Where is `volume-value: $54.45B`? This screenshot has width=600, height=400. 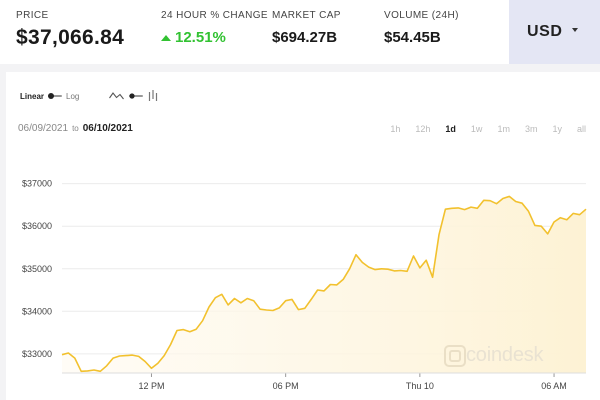 volume-value: $54.45B is located at coordinates (412, 37).